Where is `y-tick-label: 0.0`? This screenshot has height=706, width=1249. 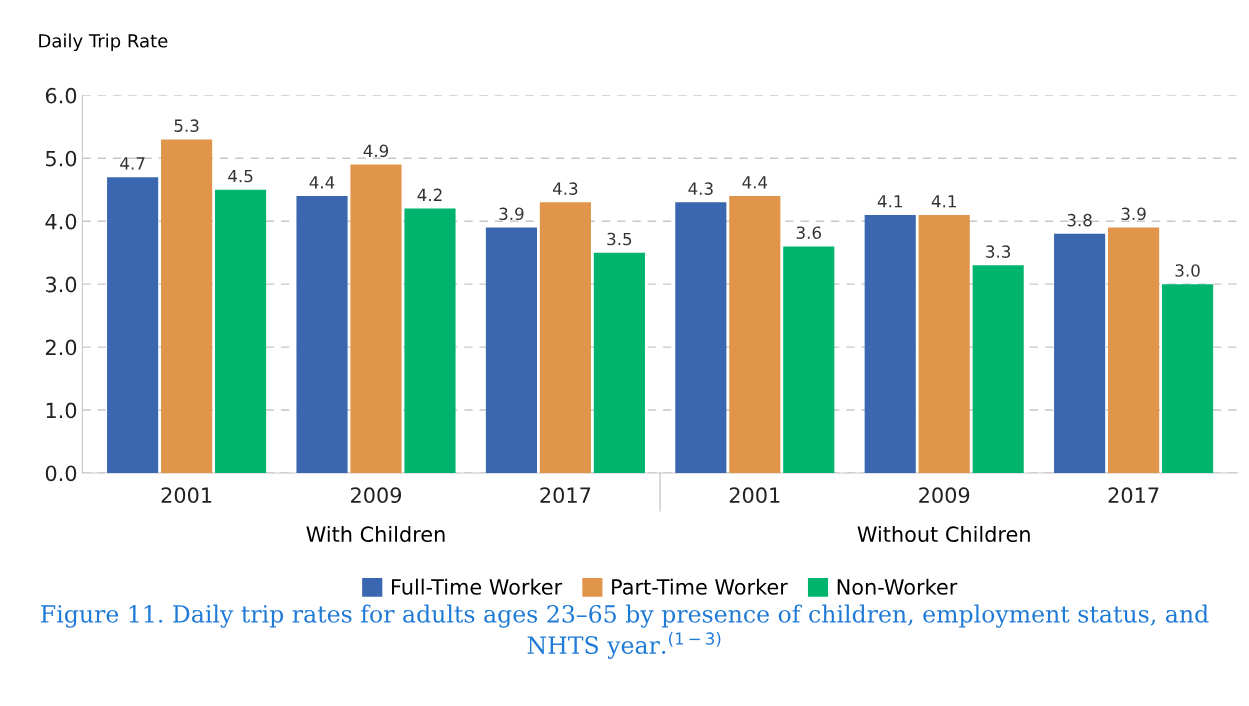 y-tick-label: 0.0 is located at coordinates (61, 473).